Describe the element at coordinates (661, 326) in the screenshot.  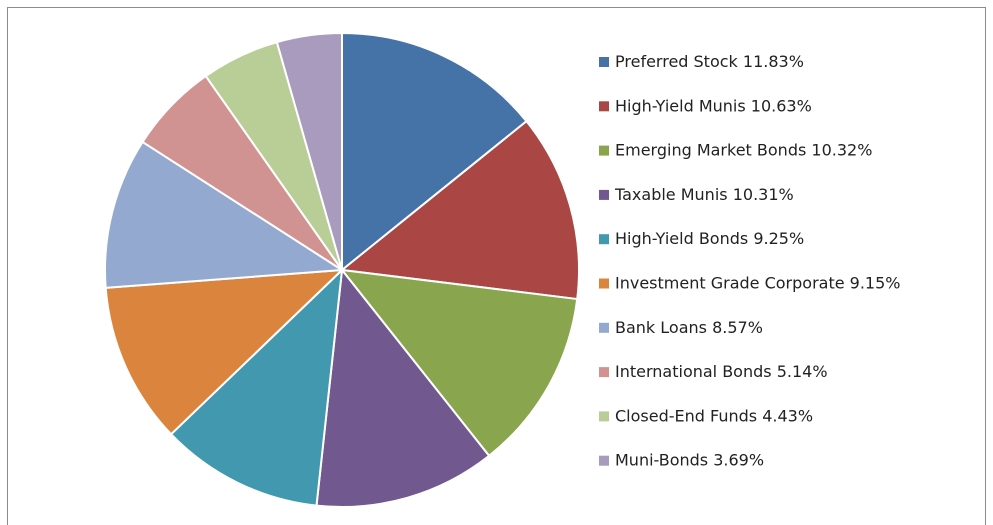
I see `legend-name: Bank Loans` at that location.